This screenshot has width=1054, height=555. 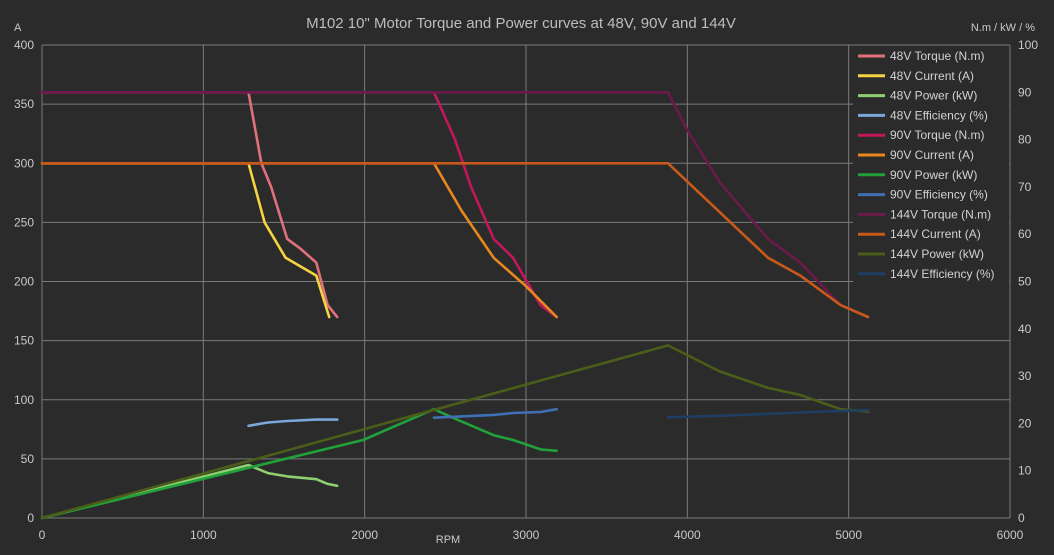 I want to click on y-right-tick-label: 50, so click(x=1025, y=282).